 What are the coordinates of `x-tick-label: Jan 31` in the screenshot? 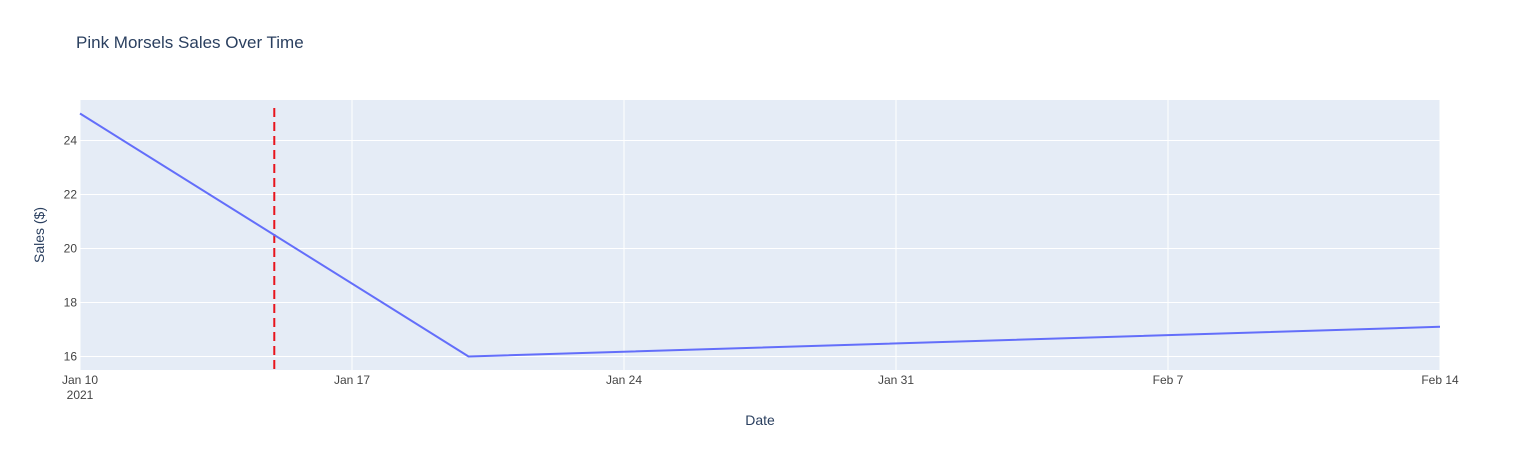 It's located at (896, 380).